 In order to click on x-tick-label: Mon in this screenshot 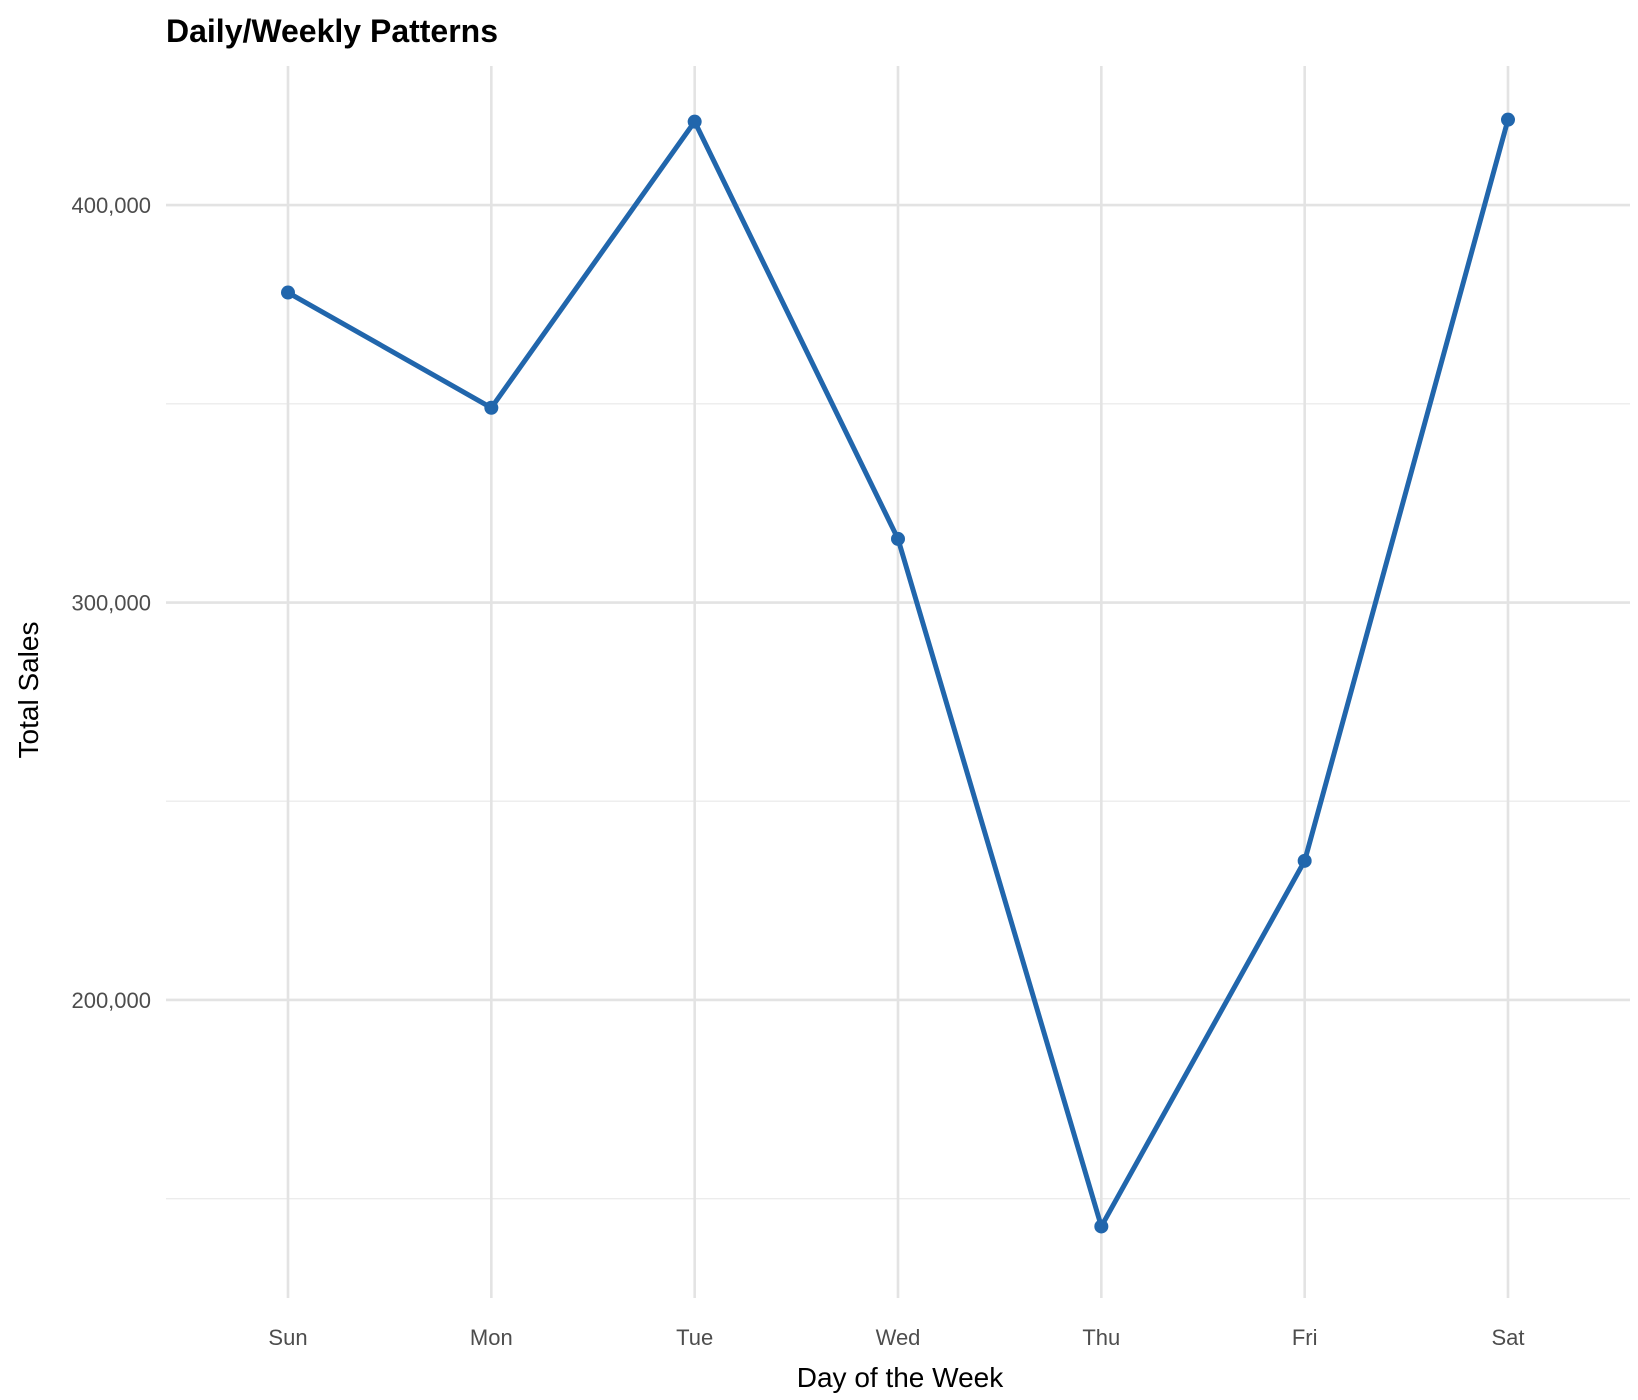, I will do `click(491, 1337)`.